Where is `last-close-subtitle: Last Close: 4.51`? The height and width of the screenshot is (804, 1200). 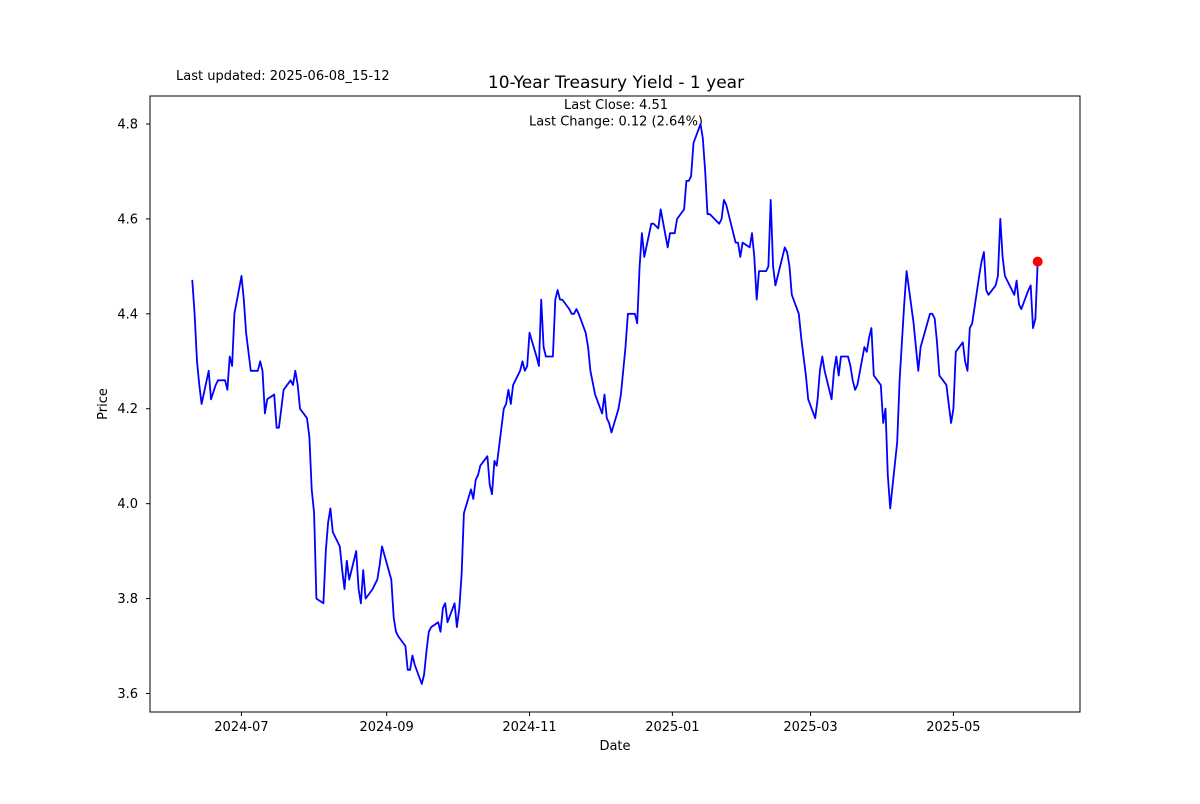
last-close-subtitle: Last Close: 4.51 is located at coordinates (616, 105).